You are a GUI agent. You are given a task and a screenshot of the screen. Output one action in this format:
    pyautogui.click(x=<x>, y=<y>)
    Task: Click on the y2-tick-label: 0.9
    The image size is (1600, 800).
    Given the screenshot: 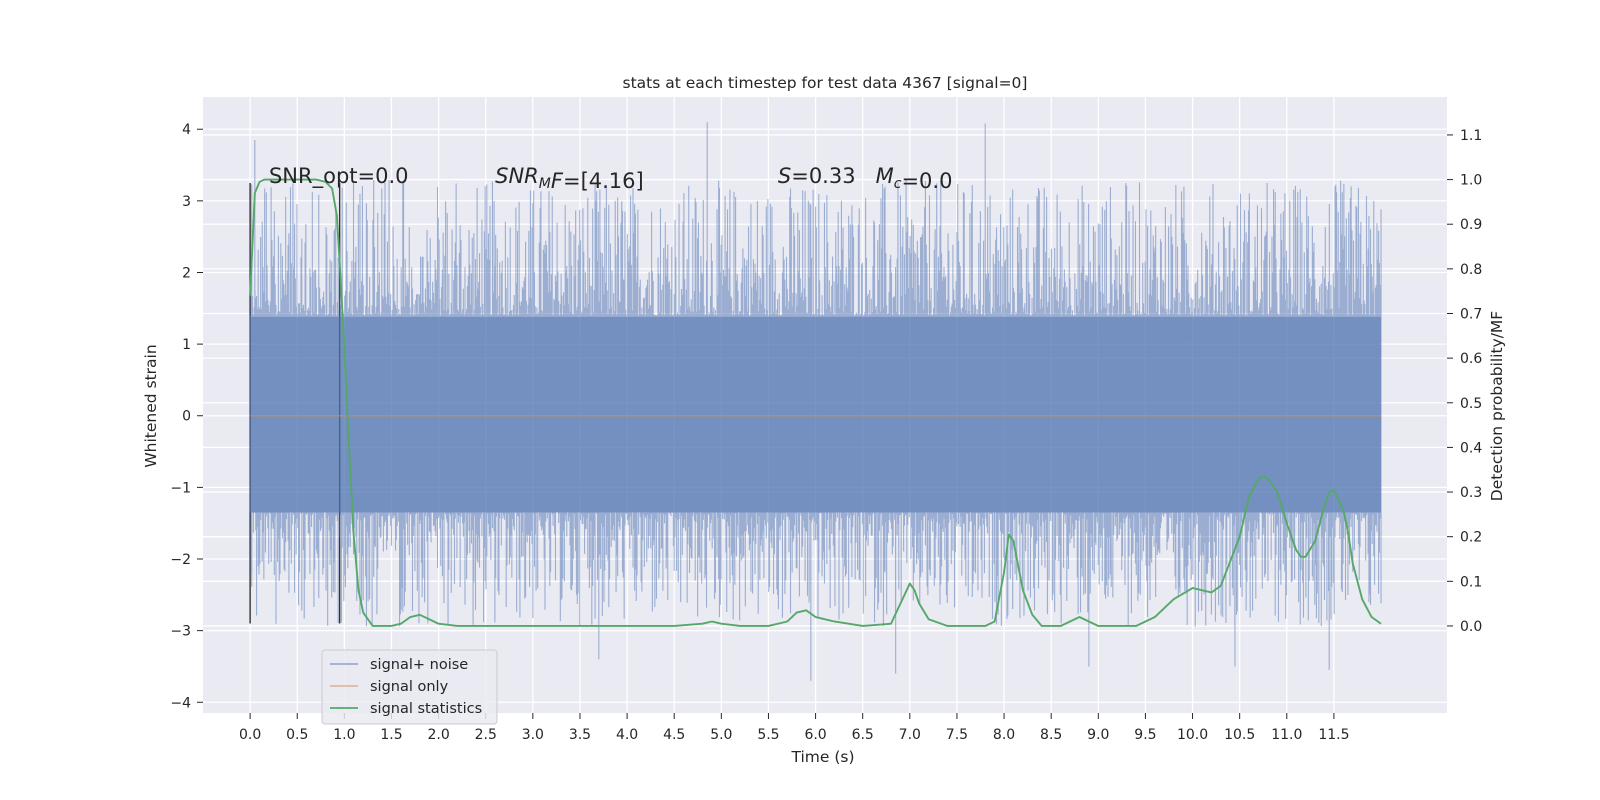 What is the action you would take?
    pyautogui.click(x=1471, y=225)
    